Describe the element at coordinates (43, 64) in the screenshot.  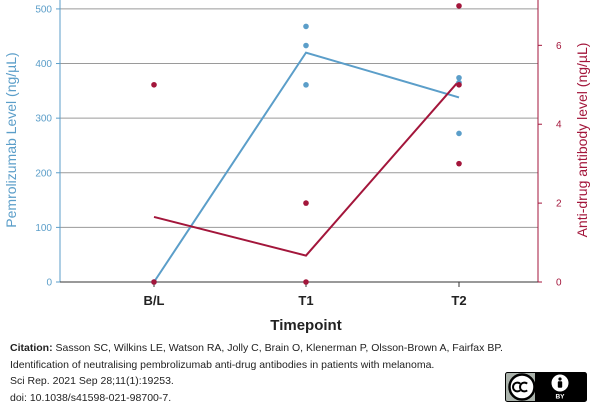
I see `tick-label-left-400: 400` at that location.